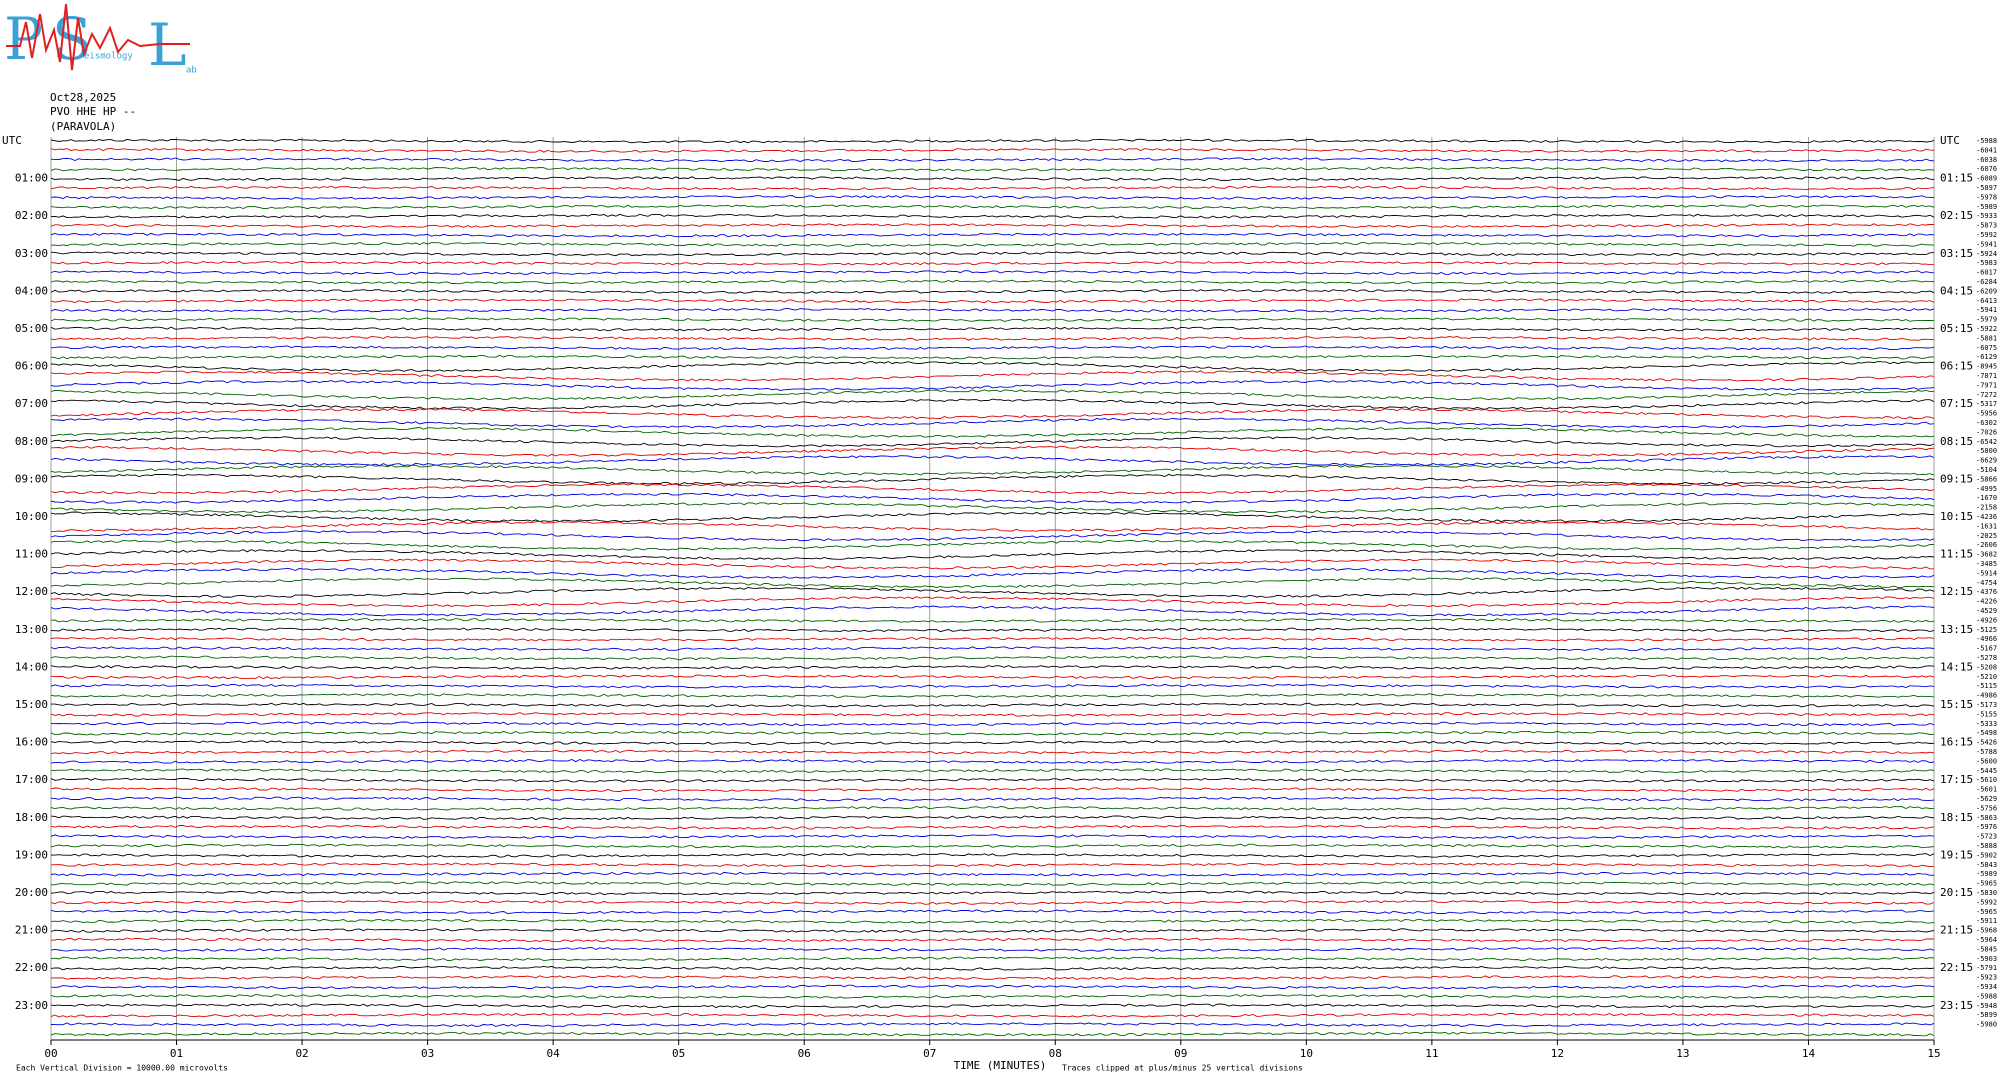 Image resolution: width=2010 pixels, height=1084 pixels. Describe the element at coordinates (1986, 461) in the screenshot. I see `offset-label: -6629` at that location.